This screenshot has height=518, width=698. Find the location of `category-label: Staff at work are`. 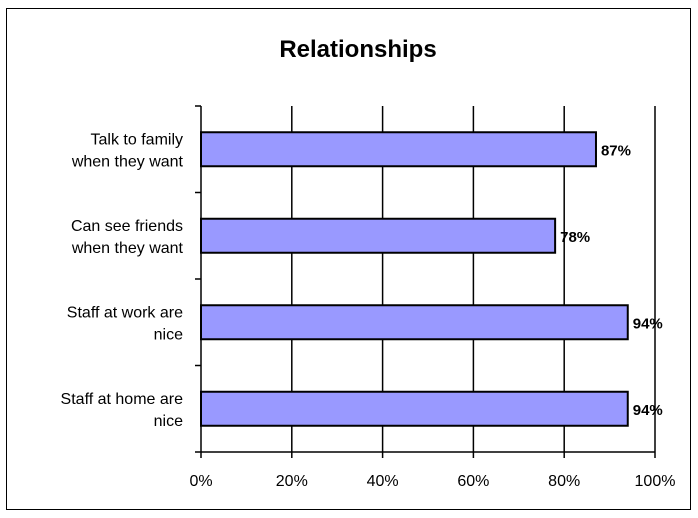

category-label: Staff at work are is located at coordinates (125, 312).